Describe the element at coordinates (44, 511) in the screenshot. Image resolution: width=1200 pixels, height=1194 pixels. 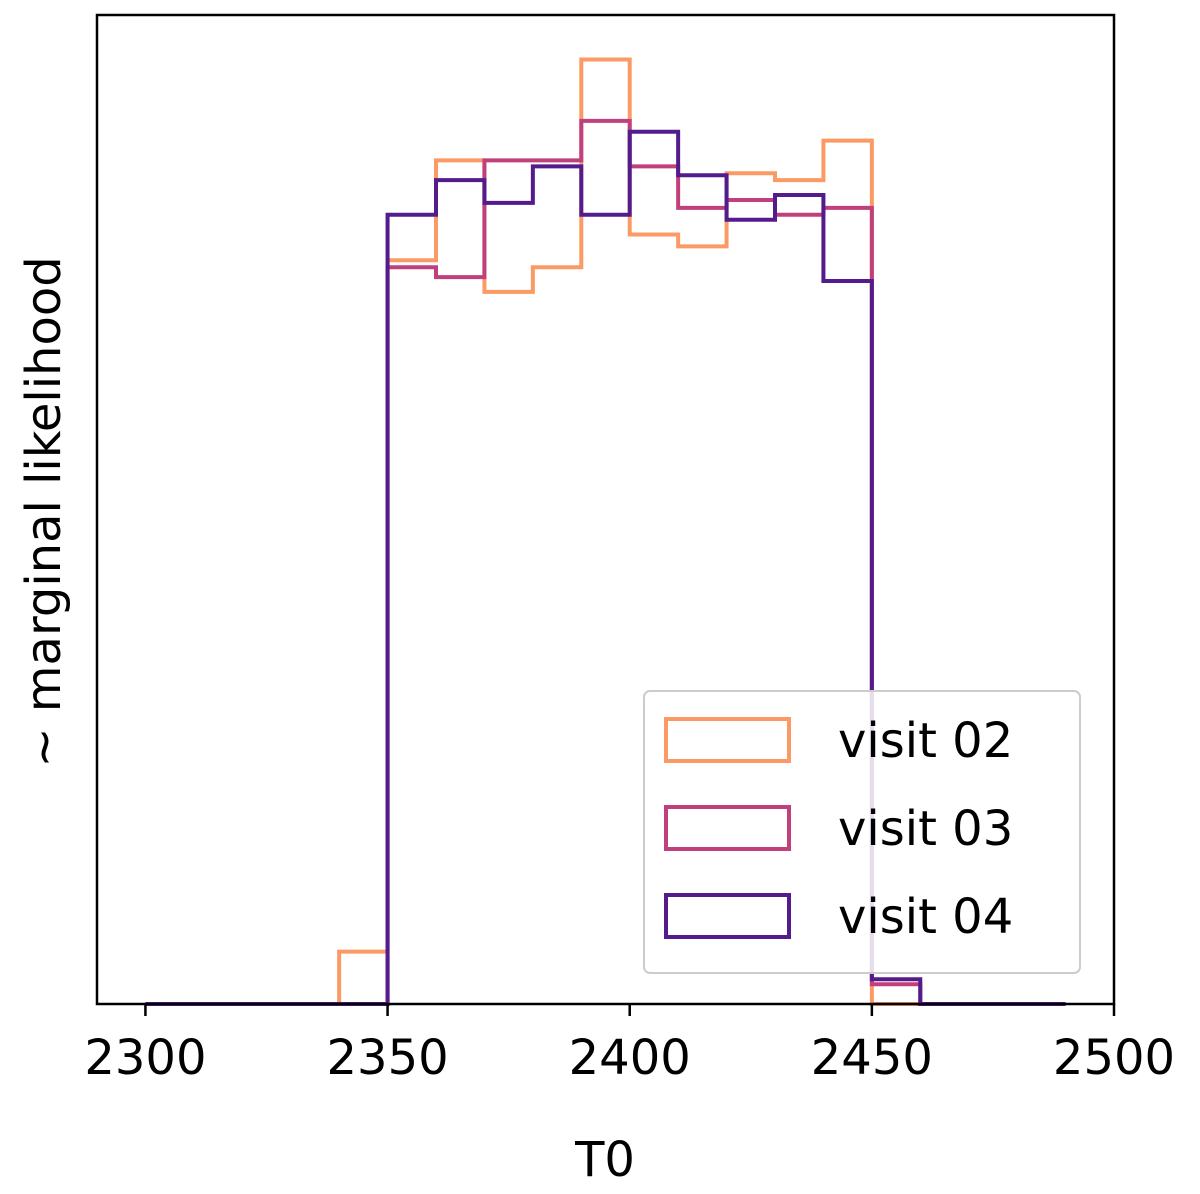
I see `y-axis-label: ~ marginal likelihood` at that location.